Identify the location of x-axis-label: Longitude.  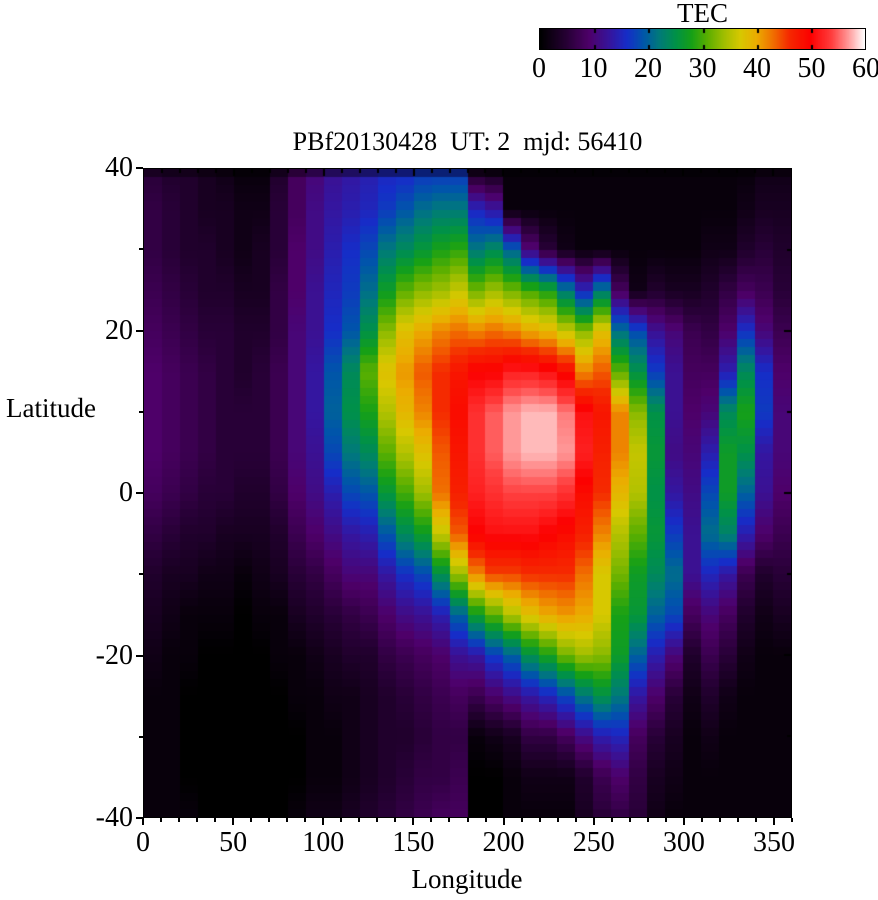
(467, 879).